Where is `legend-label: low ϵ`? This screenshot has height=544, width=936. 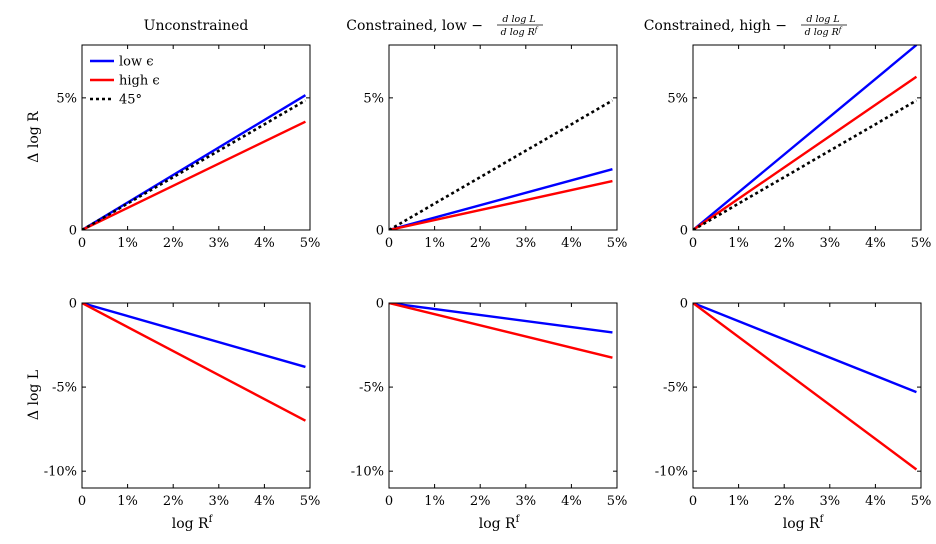 legend-label: low ϵ is located at coordinates (136, 62).